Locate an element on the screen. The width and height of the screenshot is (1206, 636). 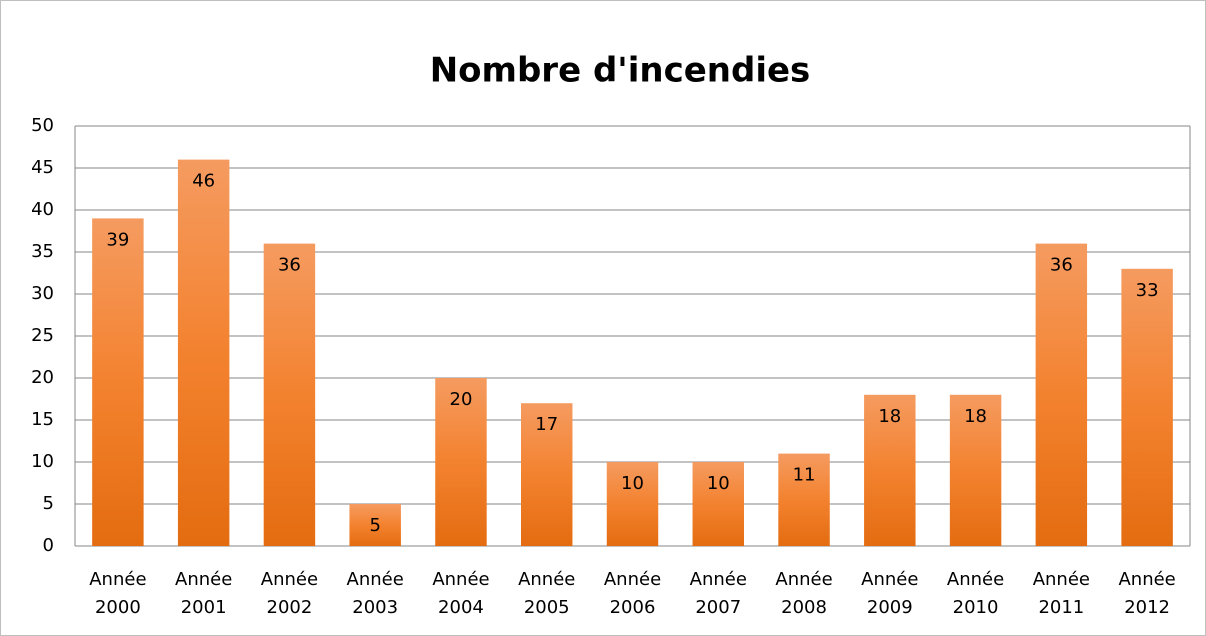
x-tick-label: Année 2001 is located at coordinates (203, 593).